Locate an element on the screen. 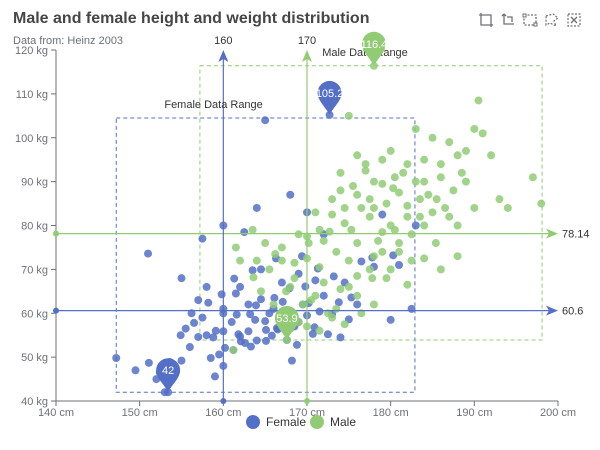  chart-subtitle: Data from: Heinz 2003 is located at coordinates (68, 41).